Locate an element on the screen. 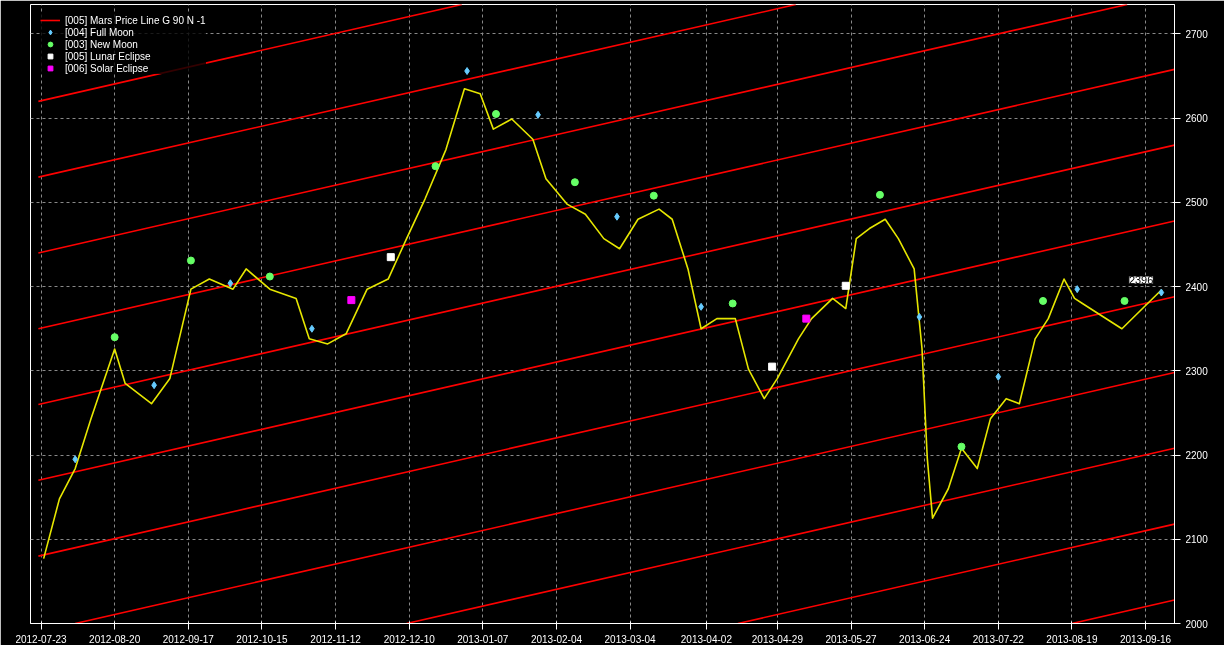 This screenshot has width=1224, height=645. x-tick-label: 2013-02-04 is located at coordinates (556, 639).